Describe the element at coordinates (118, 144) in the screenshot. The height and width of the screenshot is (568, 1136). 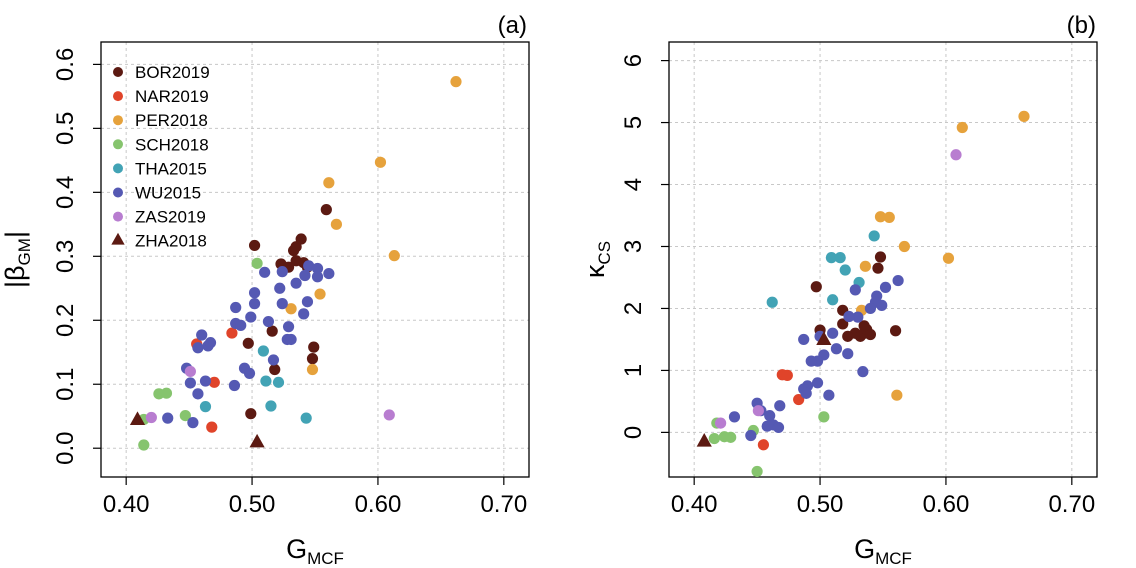
I see `legend-marker-sch2018` at that location.